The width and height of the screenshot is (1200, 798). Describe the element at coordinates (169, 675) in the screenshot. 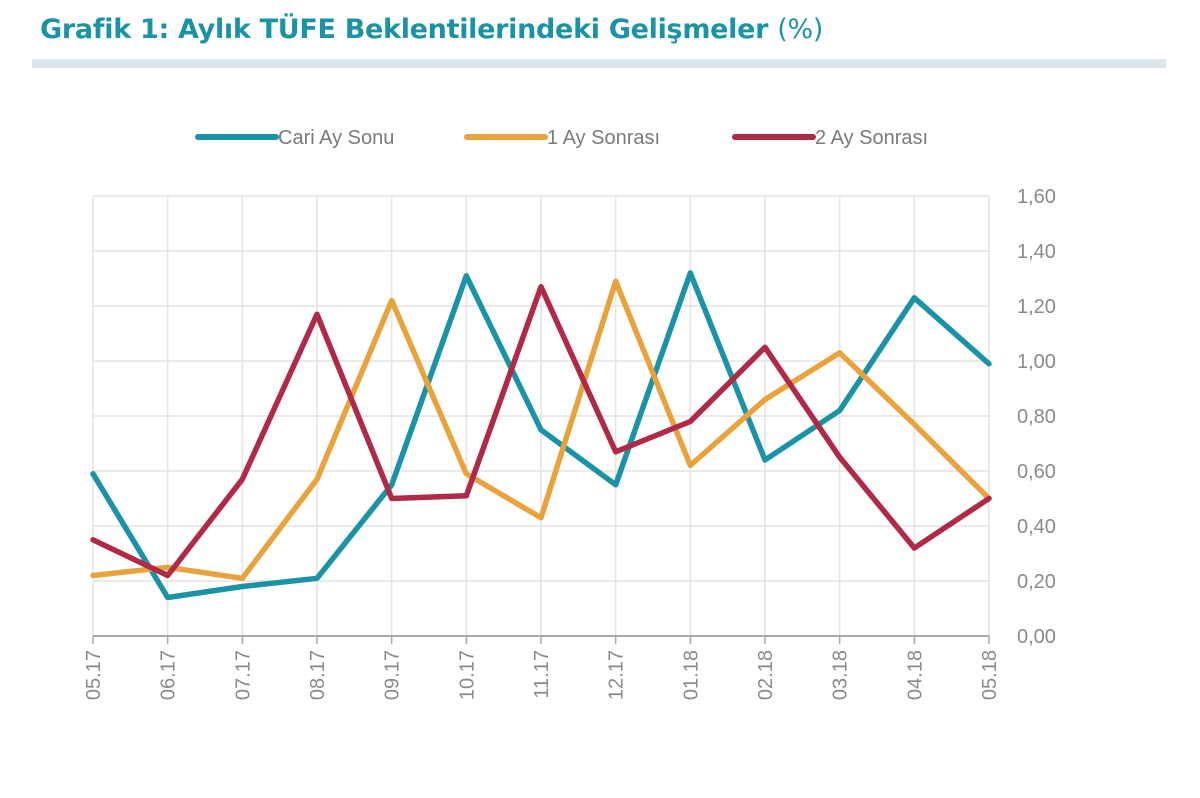

I see `x-tick-label: 06.17` at that location.